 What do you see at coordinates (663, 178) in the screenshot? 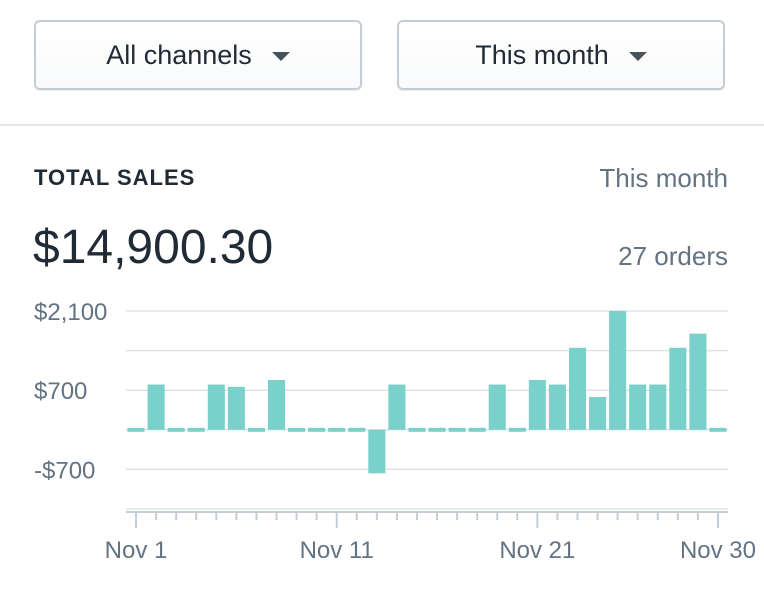
I see `card-period: This month` at bounding box center [663, 178].